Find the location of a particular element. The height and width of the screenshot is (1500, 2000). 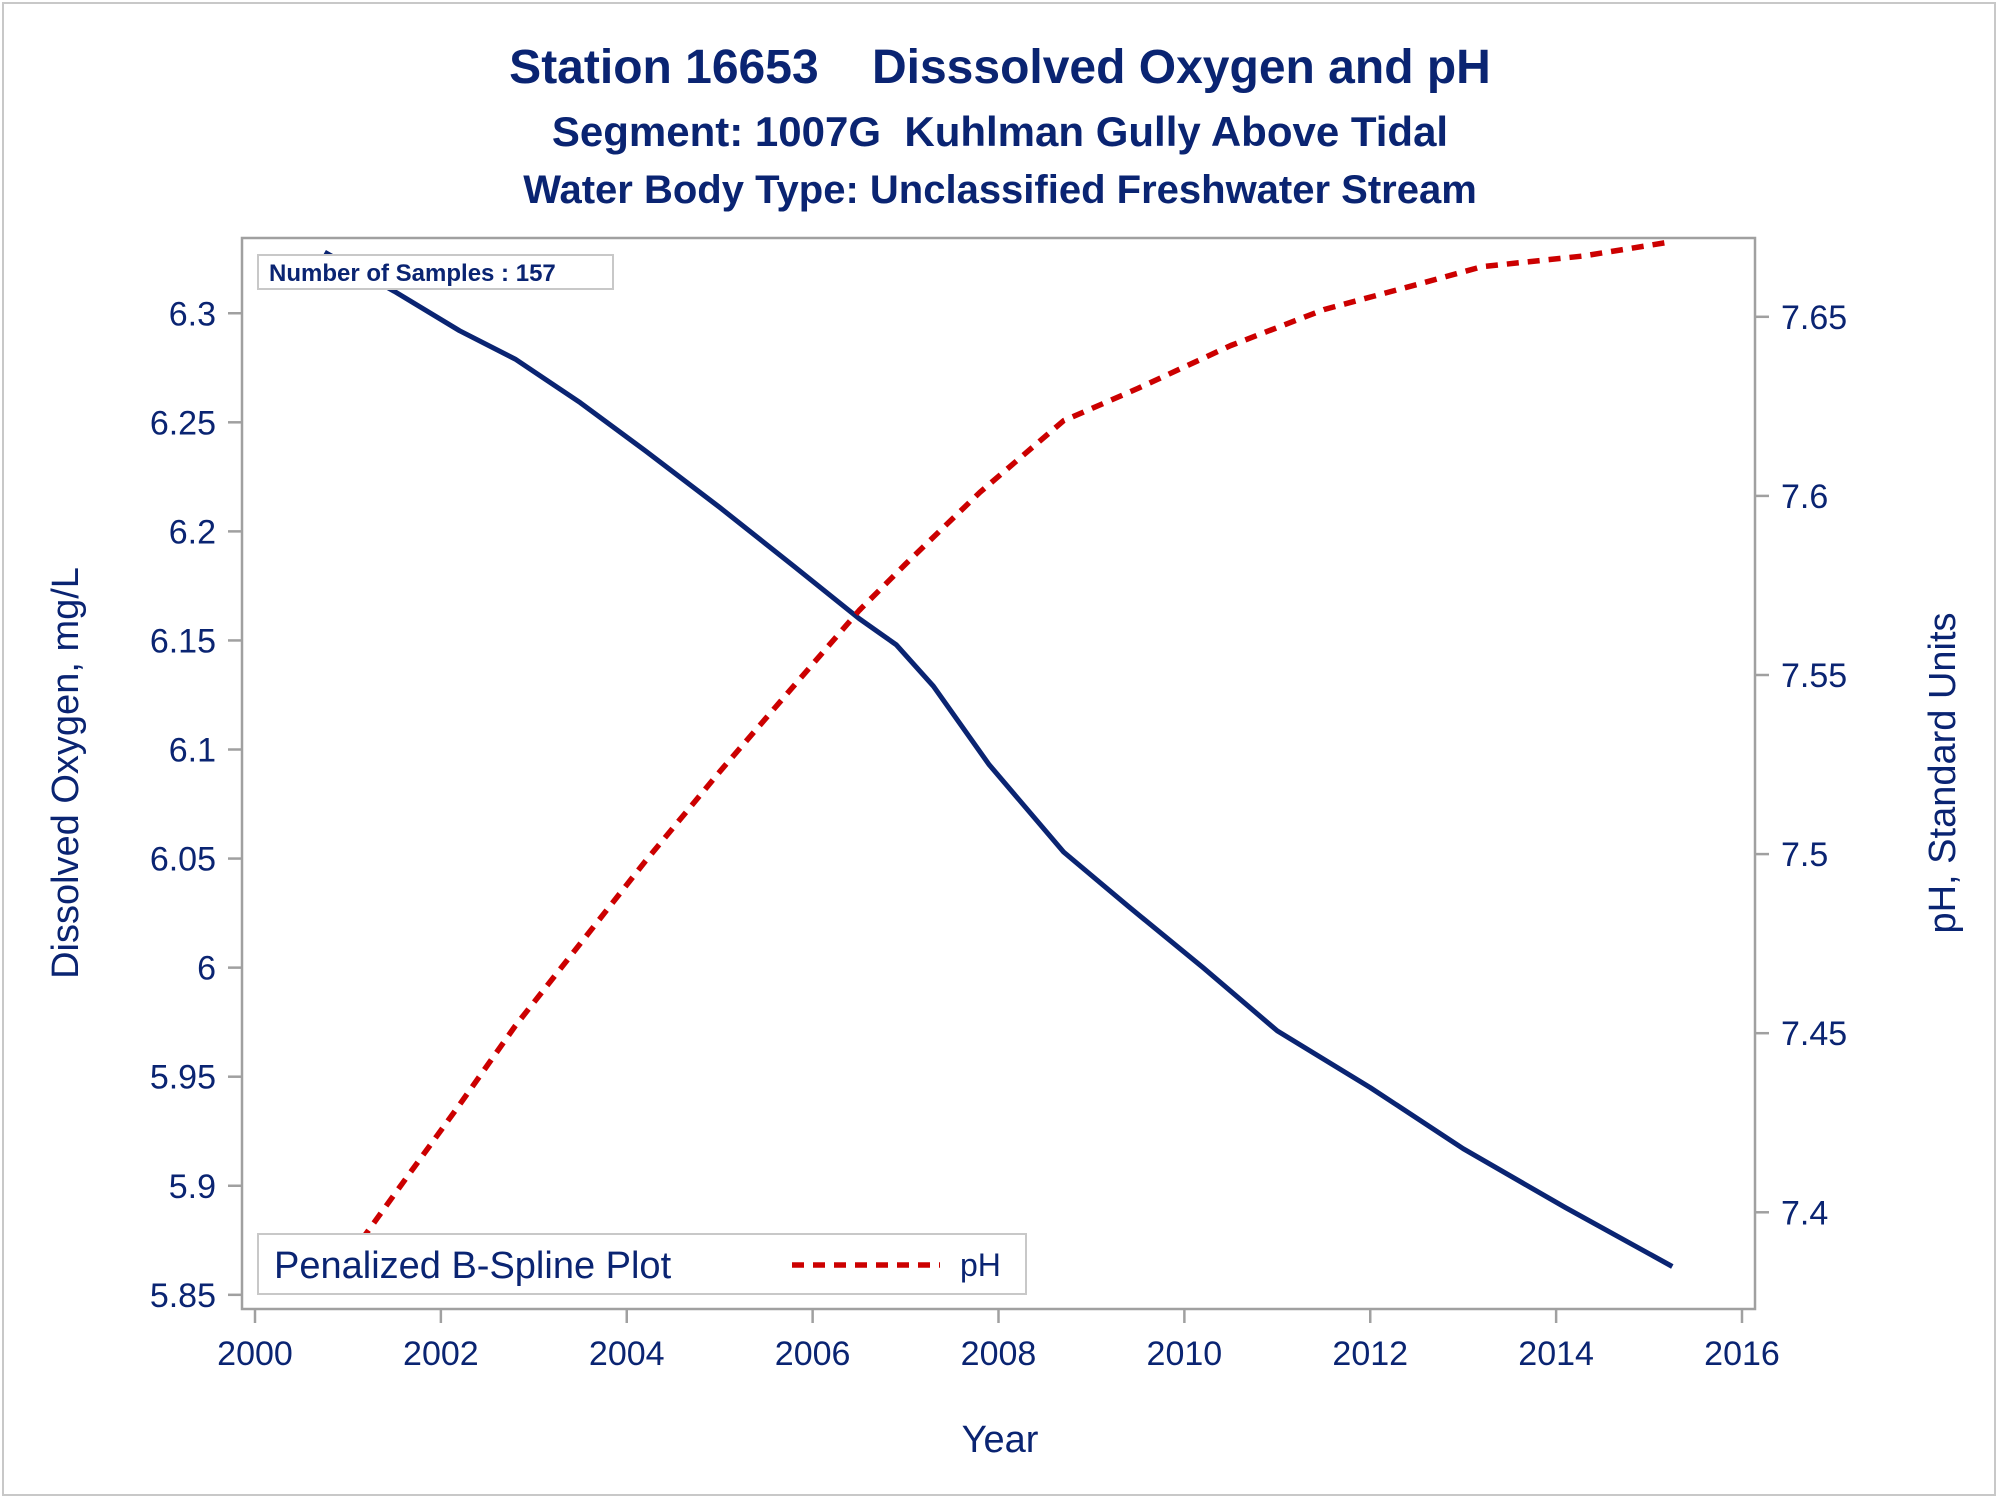

x-tick-label: 2010 is located at coordinates (1185, 1354).